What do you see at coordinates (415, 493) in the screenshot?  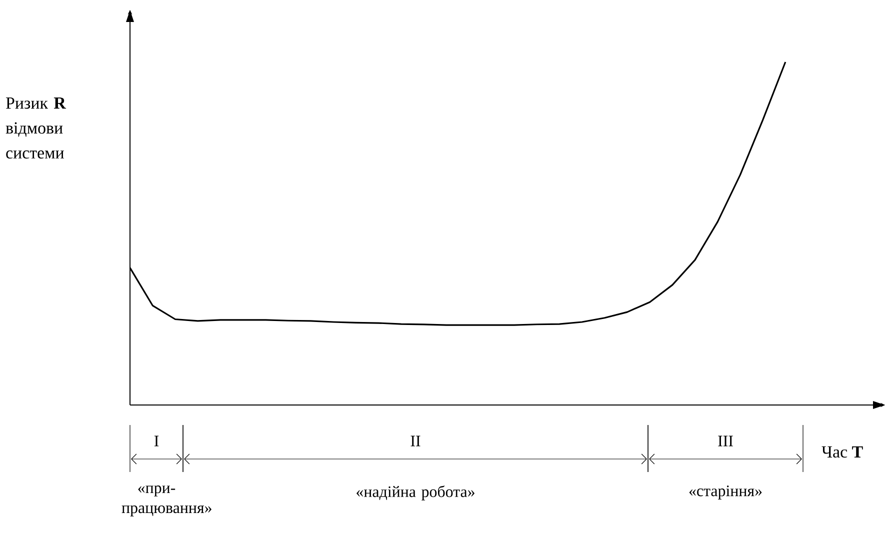 I see `text: «надійна робота»` at bounding box center [415, 493].